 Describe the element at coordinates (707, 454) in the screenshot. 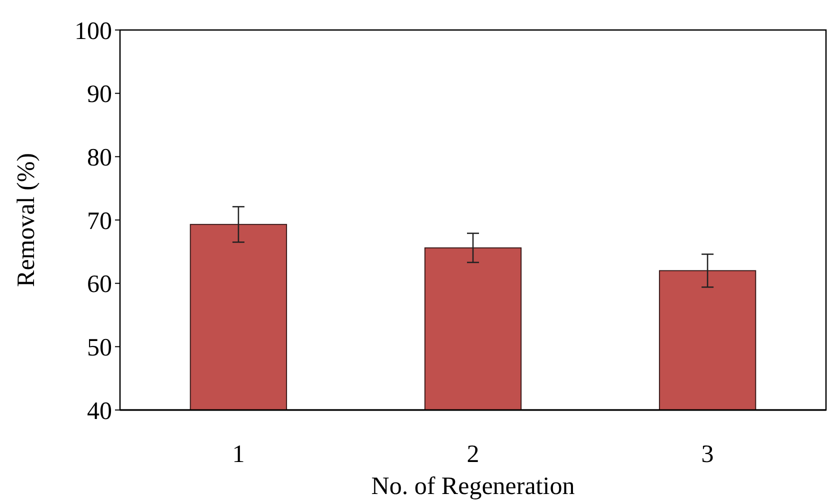

I see `x-tick-label: 3` at that location.